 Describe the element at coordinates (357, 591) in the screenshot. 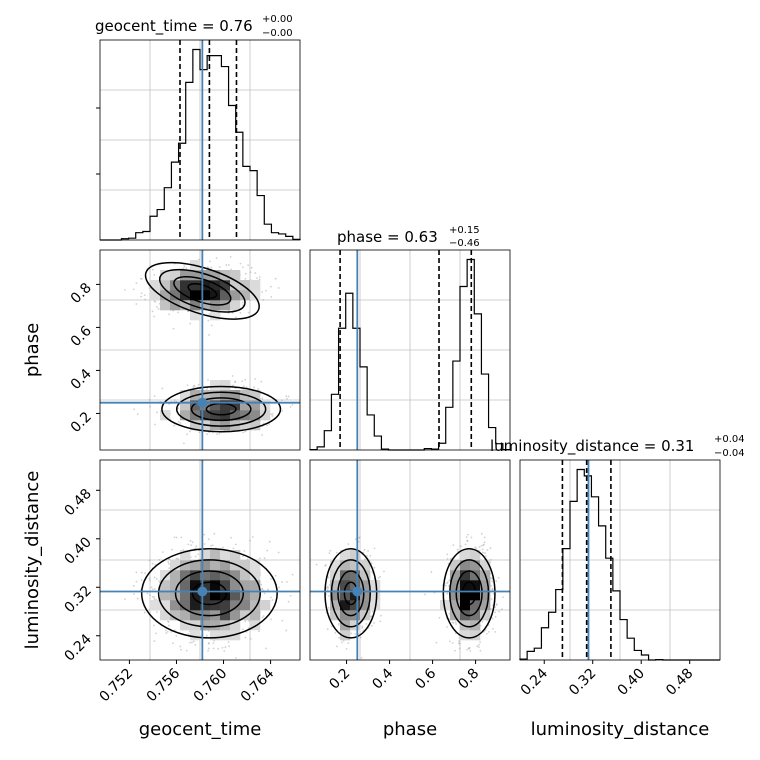

I see `truth-point` at that location.